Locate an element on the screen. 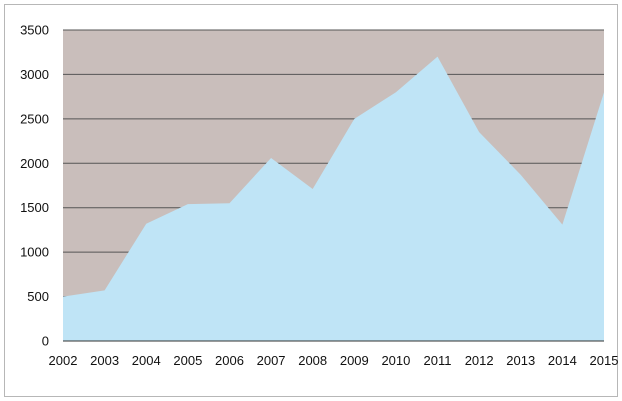 The width and height of the screenshot is (622, 401). y-tick-label: 1000 is located at coordinates (34, 252).